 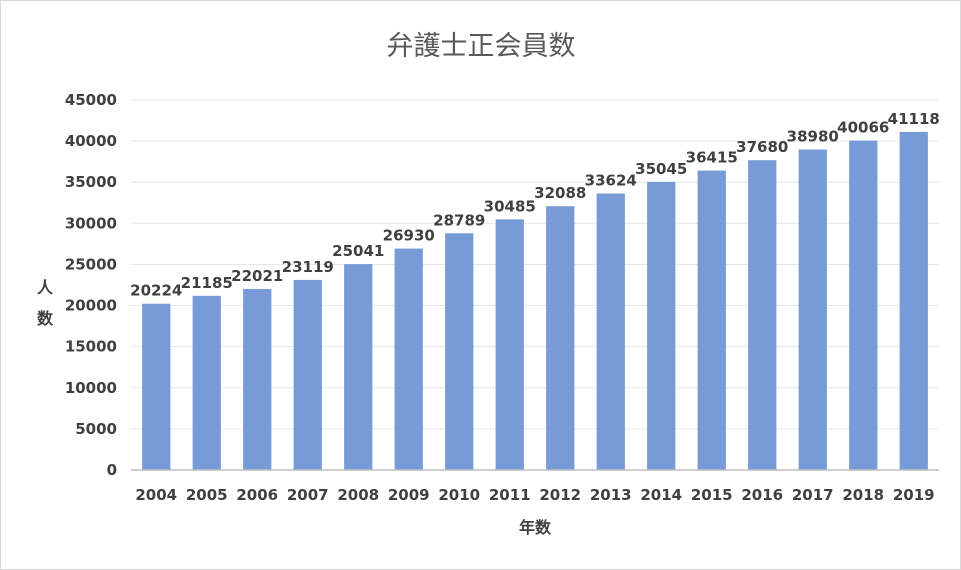 I want to click on data-label: 28789, so click(x=459, y=220).